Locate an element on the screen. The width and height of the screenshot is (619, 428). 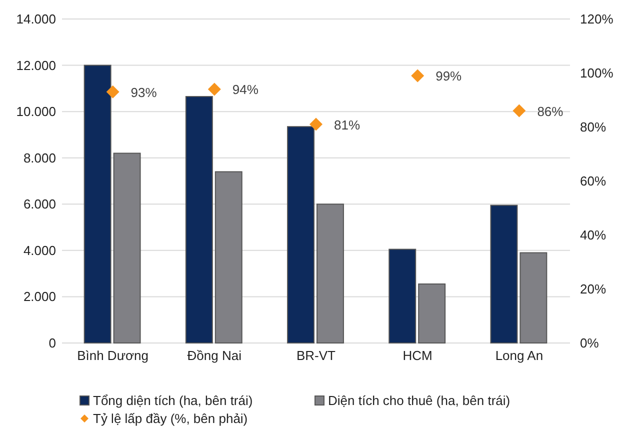
legend-label: Diện tích cho thuê (ha, bên trái) is located at coordinates (419, 400).